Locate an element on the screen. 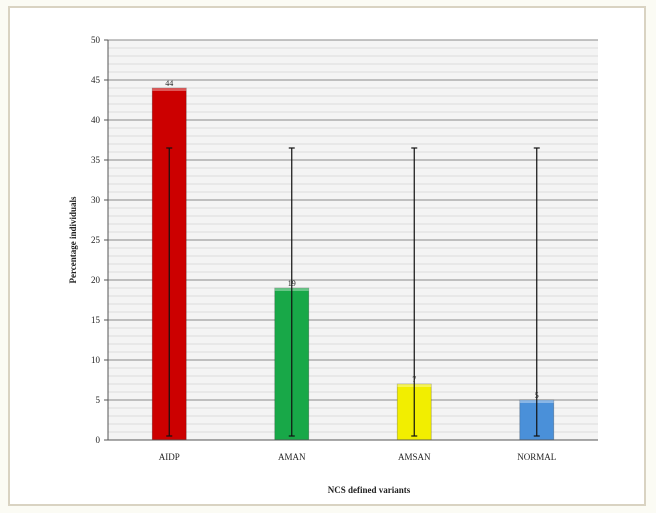  y-axis-title: Percentage individuals is located at coordinates (73, 240).